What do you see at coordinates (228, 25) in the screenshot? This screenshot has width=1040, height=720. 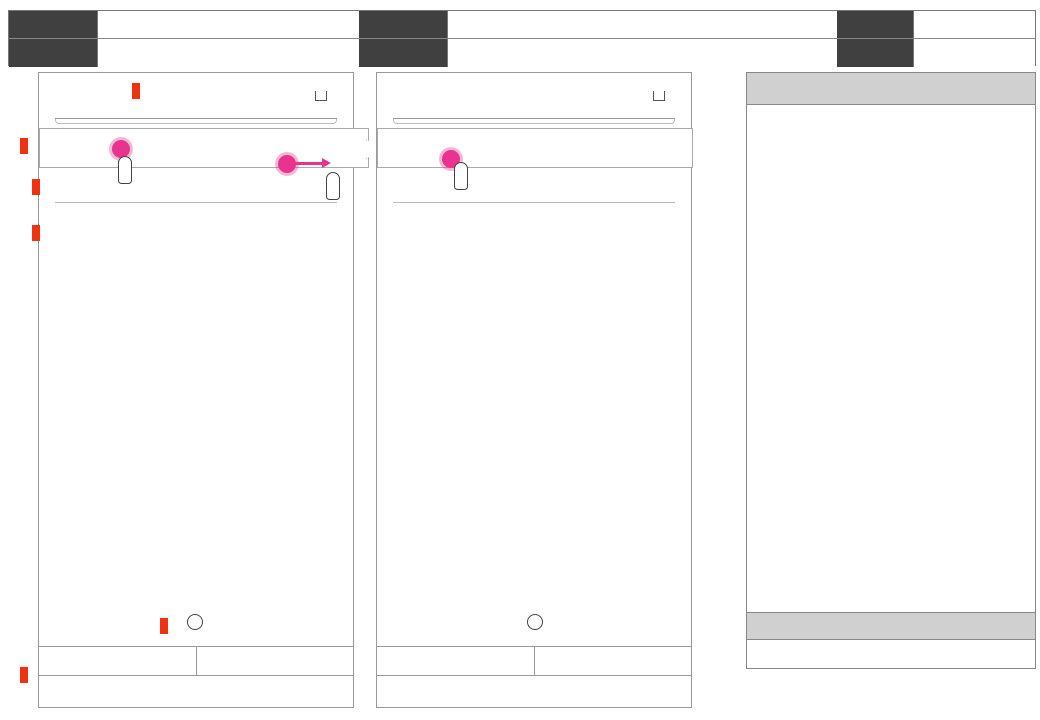 I see `project-value` at bounding box center [228, 25].